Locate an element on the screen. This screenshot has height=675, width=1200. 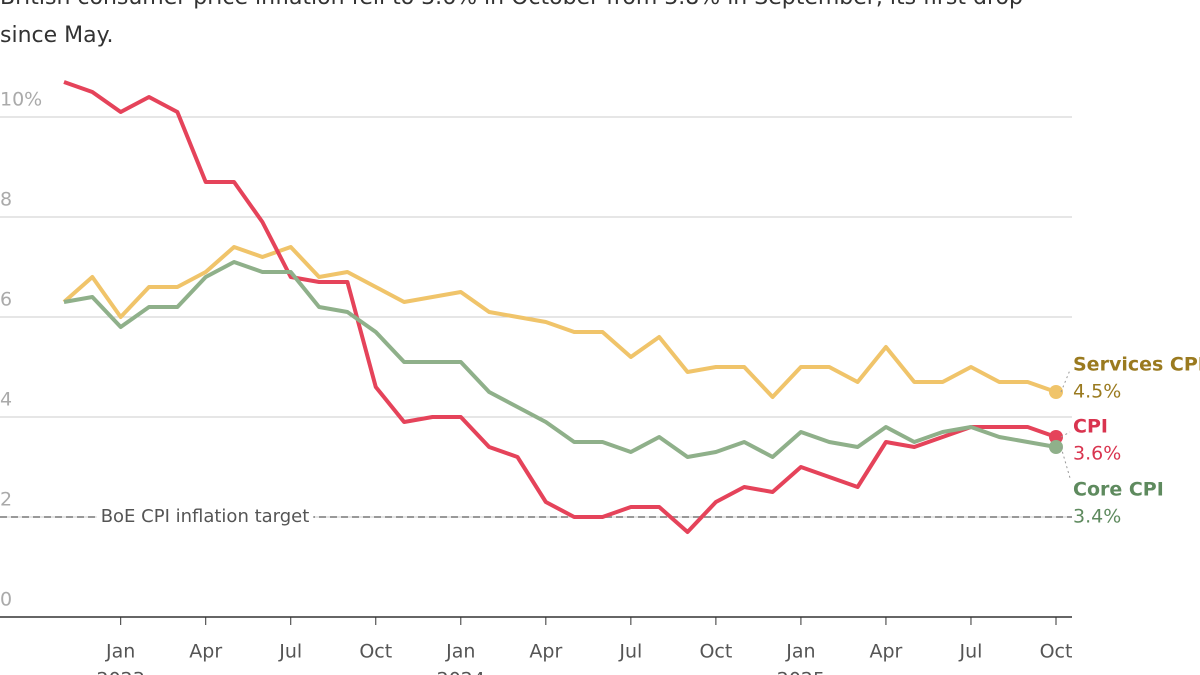
y-tick-label: 8 is located at coordinates (6, 200).